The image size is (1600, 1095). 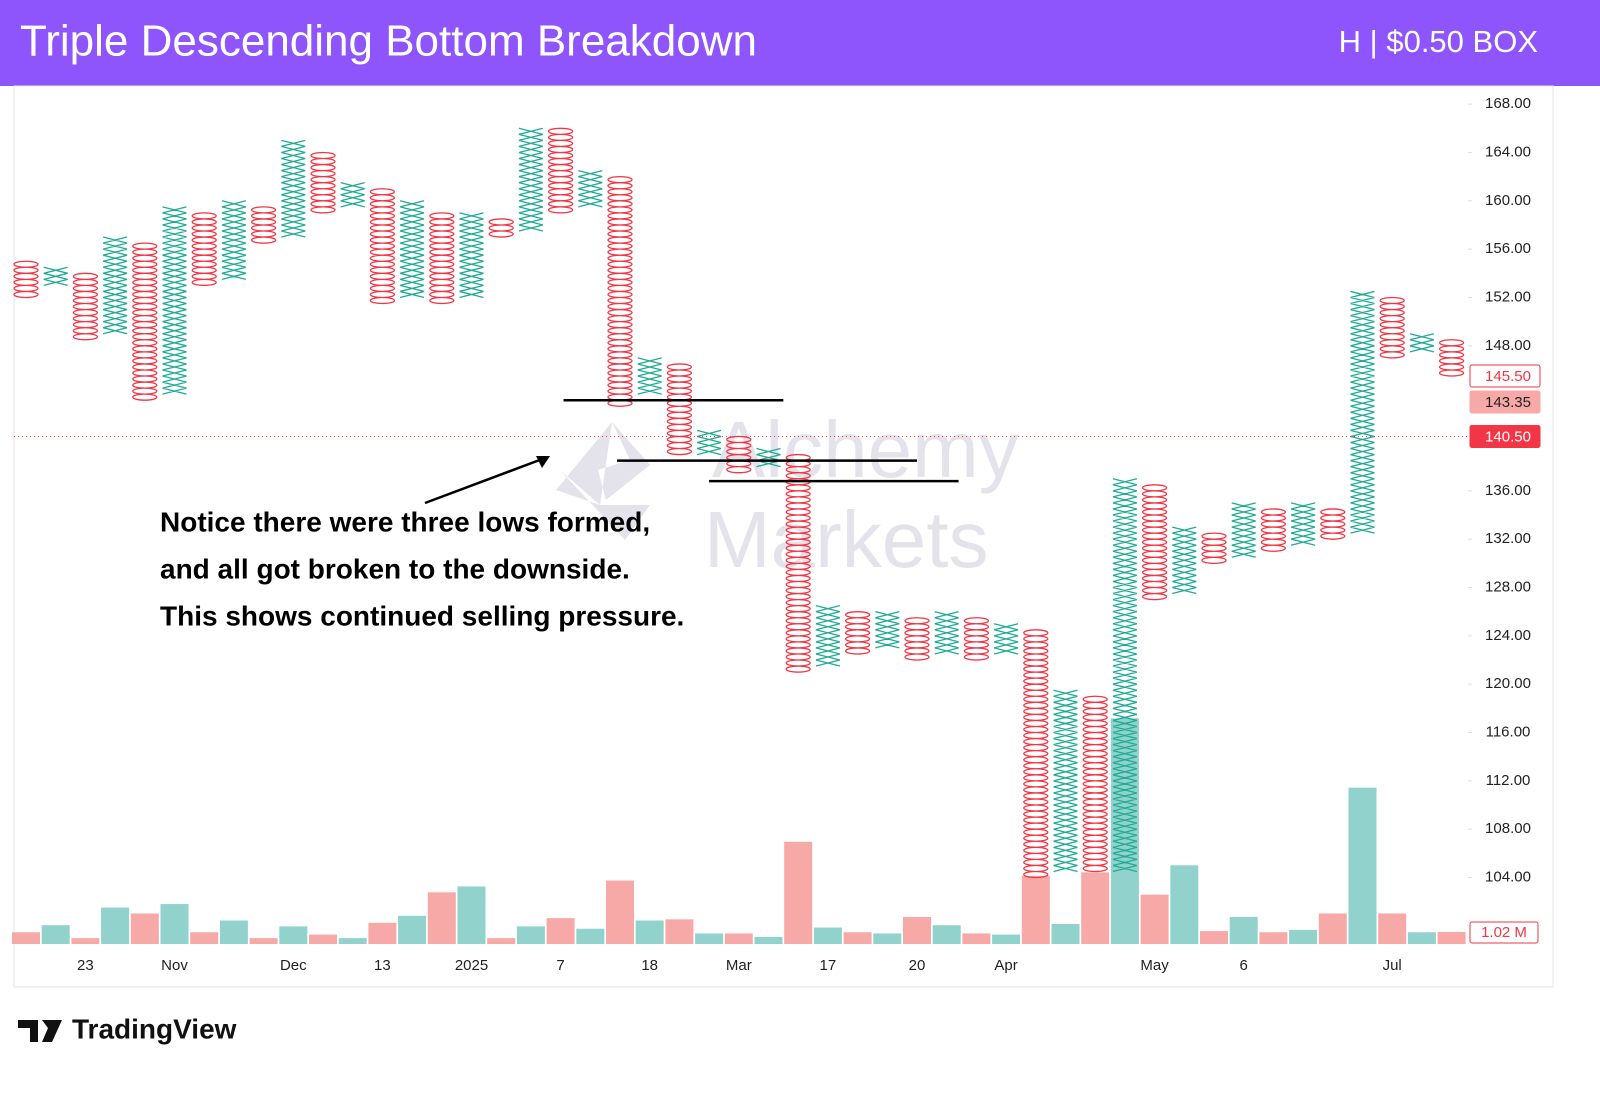 What do you see at coordinates (382, 965) in the screenshot?
I see `x-tick-label: 13` at bounding box center [382, 965].